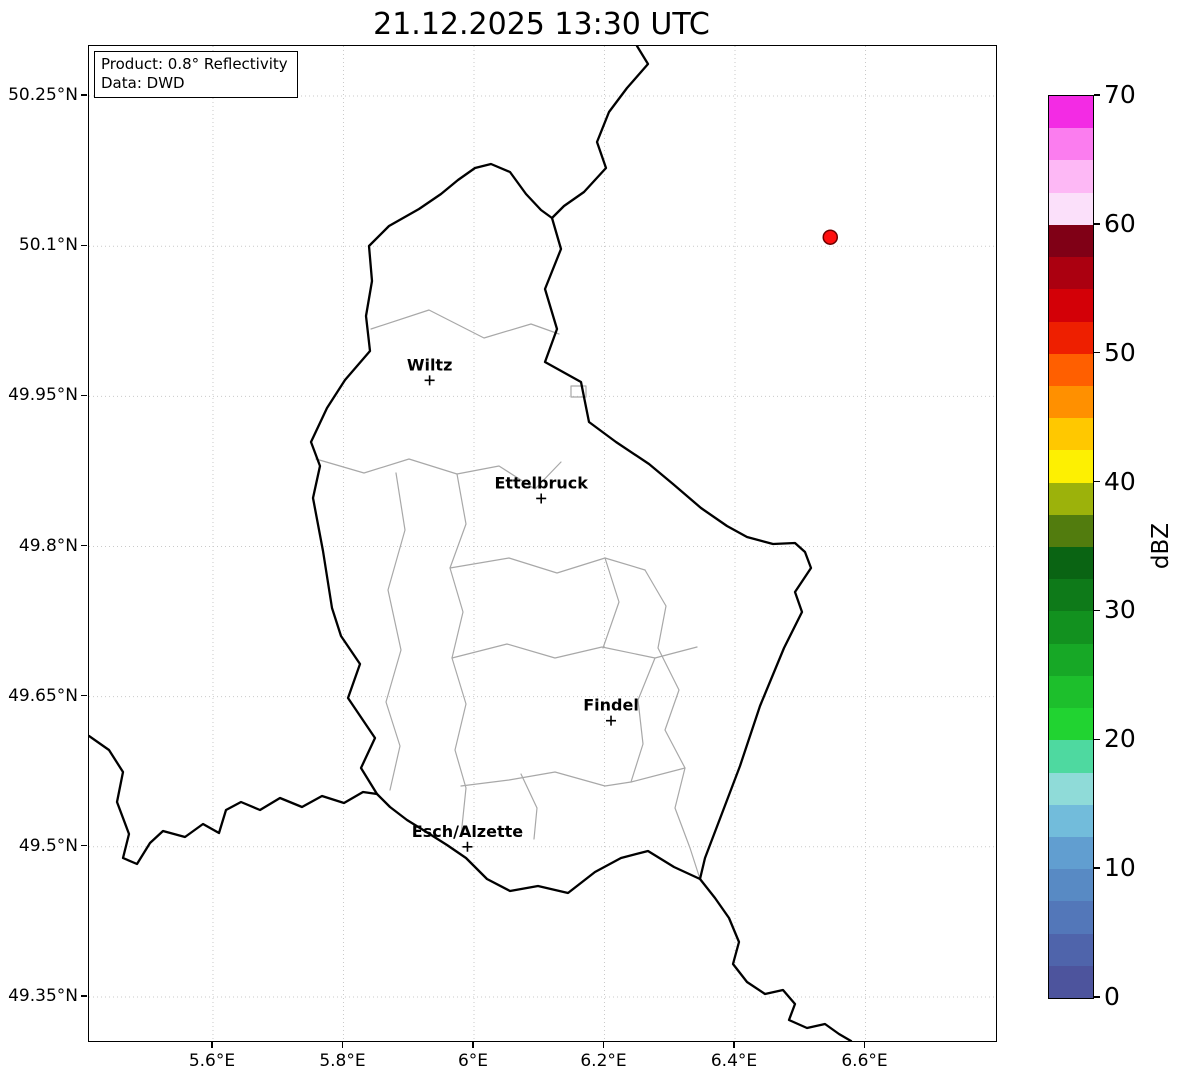  Describe the element at coordinates (1120, 739) in the screenshot. I see `colorbar-tick-label: 20` at that location.